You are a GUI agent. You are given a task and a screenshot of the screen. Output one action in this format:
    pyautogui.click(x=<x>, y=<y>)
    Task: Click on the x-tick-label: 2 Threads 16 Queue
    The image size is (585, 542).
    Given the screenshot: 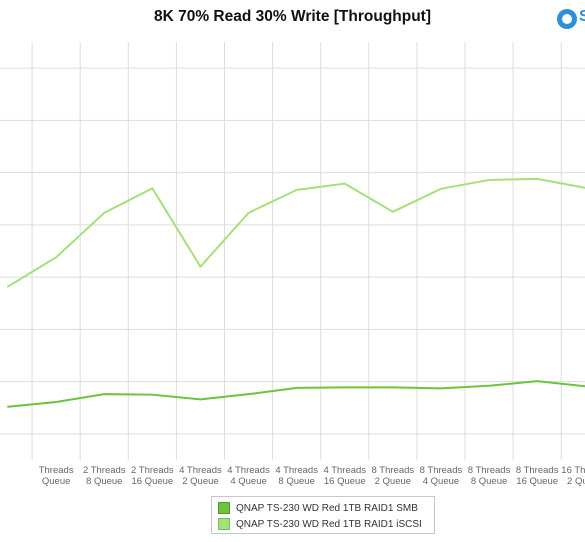 What is the action you would take?
    pyautogui.click(x=152, y=476)
    